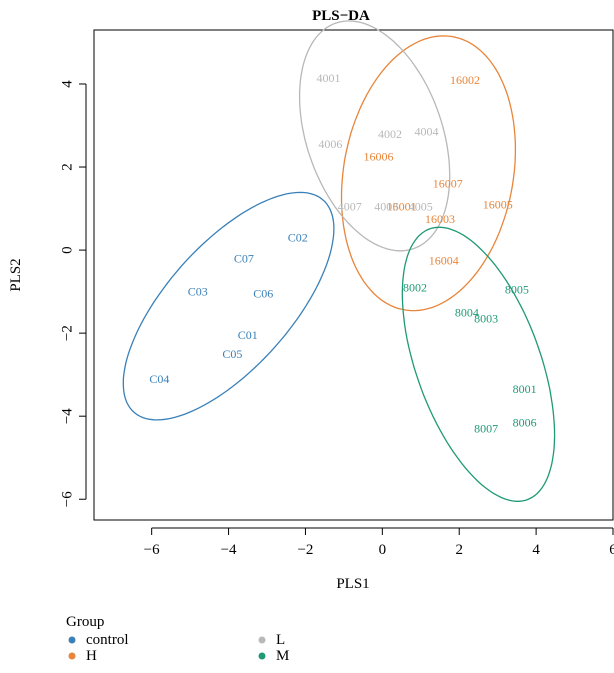 The width and height of the screenshot is (614, 673). Describe the element at coordinates (152, 550) in the screenshot. I see `x-tick-label: −6` at that location.